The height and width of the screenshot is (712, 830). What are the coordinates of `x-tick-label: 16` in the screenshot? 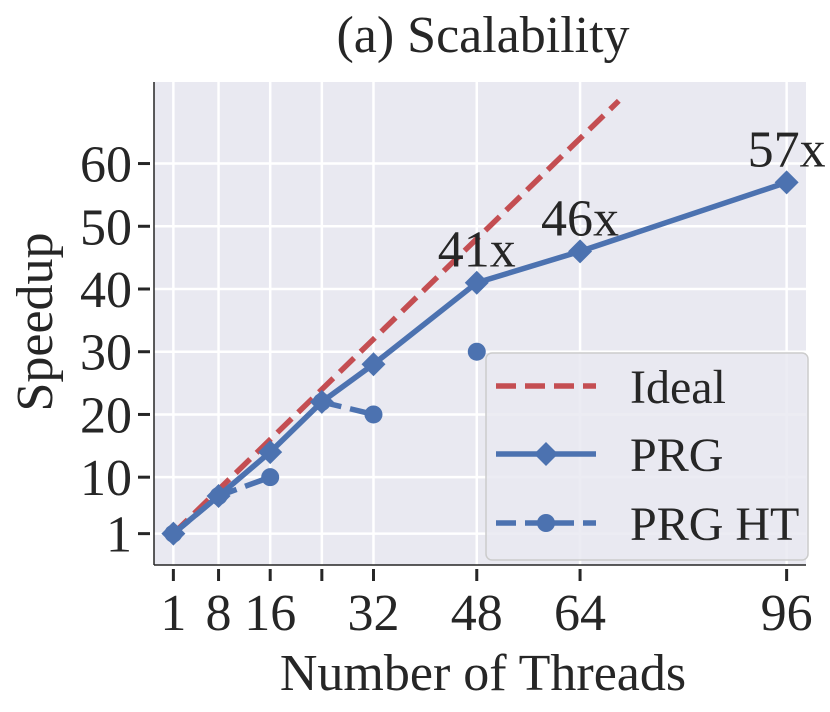 It's located at (270, 613).